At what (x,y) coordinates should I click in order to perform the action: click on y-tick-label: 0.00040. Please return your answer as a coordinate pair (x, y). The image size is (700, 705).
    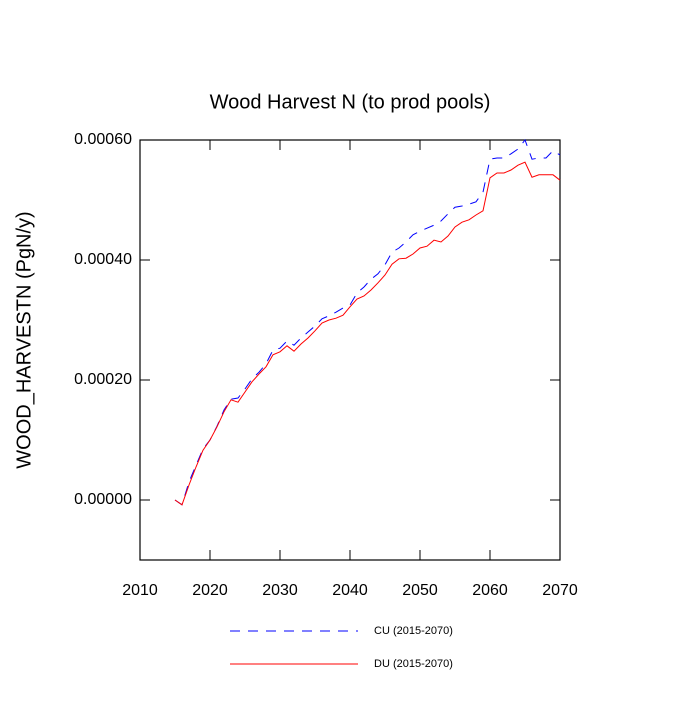
    Looking at the image, I should click on (103, 259).